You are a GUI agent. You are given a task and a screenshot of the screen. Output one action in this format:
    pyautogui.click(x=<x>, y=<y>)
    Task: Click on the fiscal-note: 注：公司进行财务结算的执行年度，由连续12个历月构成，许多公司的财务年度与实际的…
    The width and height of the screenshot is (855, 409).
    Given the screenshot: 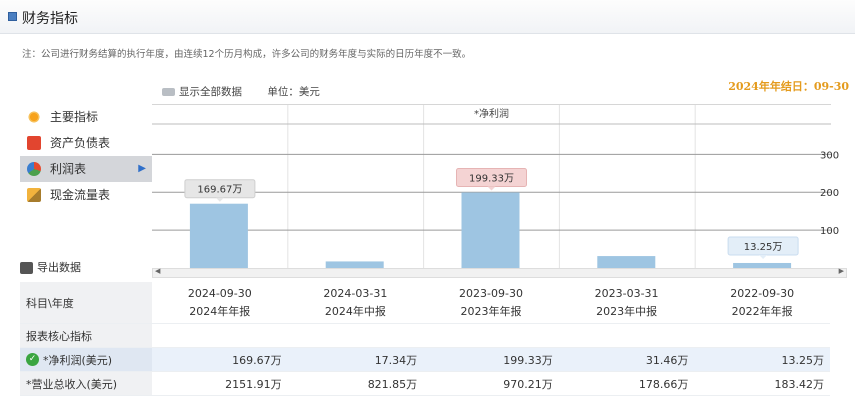 What is the action you would take?
    pyautogui.click(x=247, y=54)
    